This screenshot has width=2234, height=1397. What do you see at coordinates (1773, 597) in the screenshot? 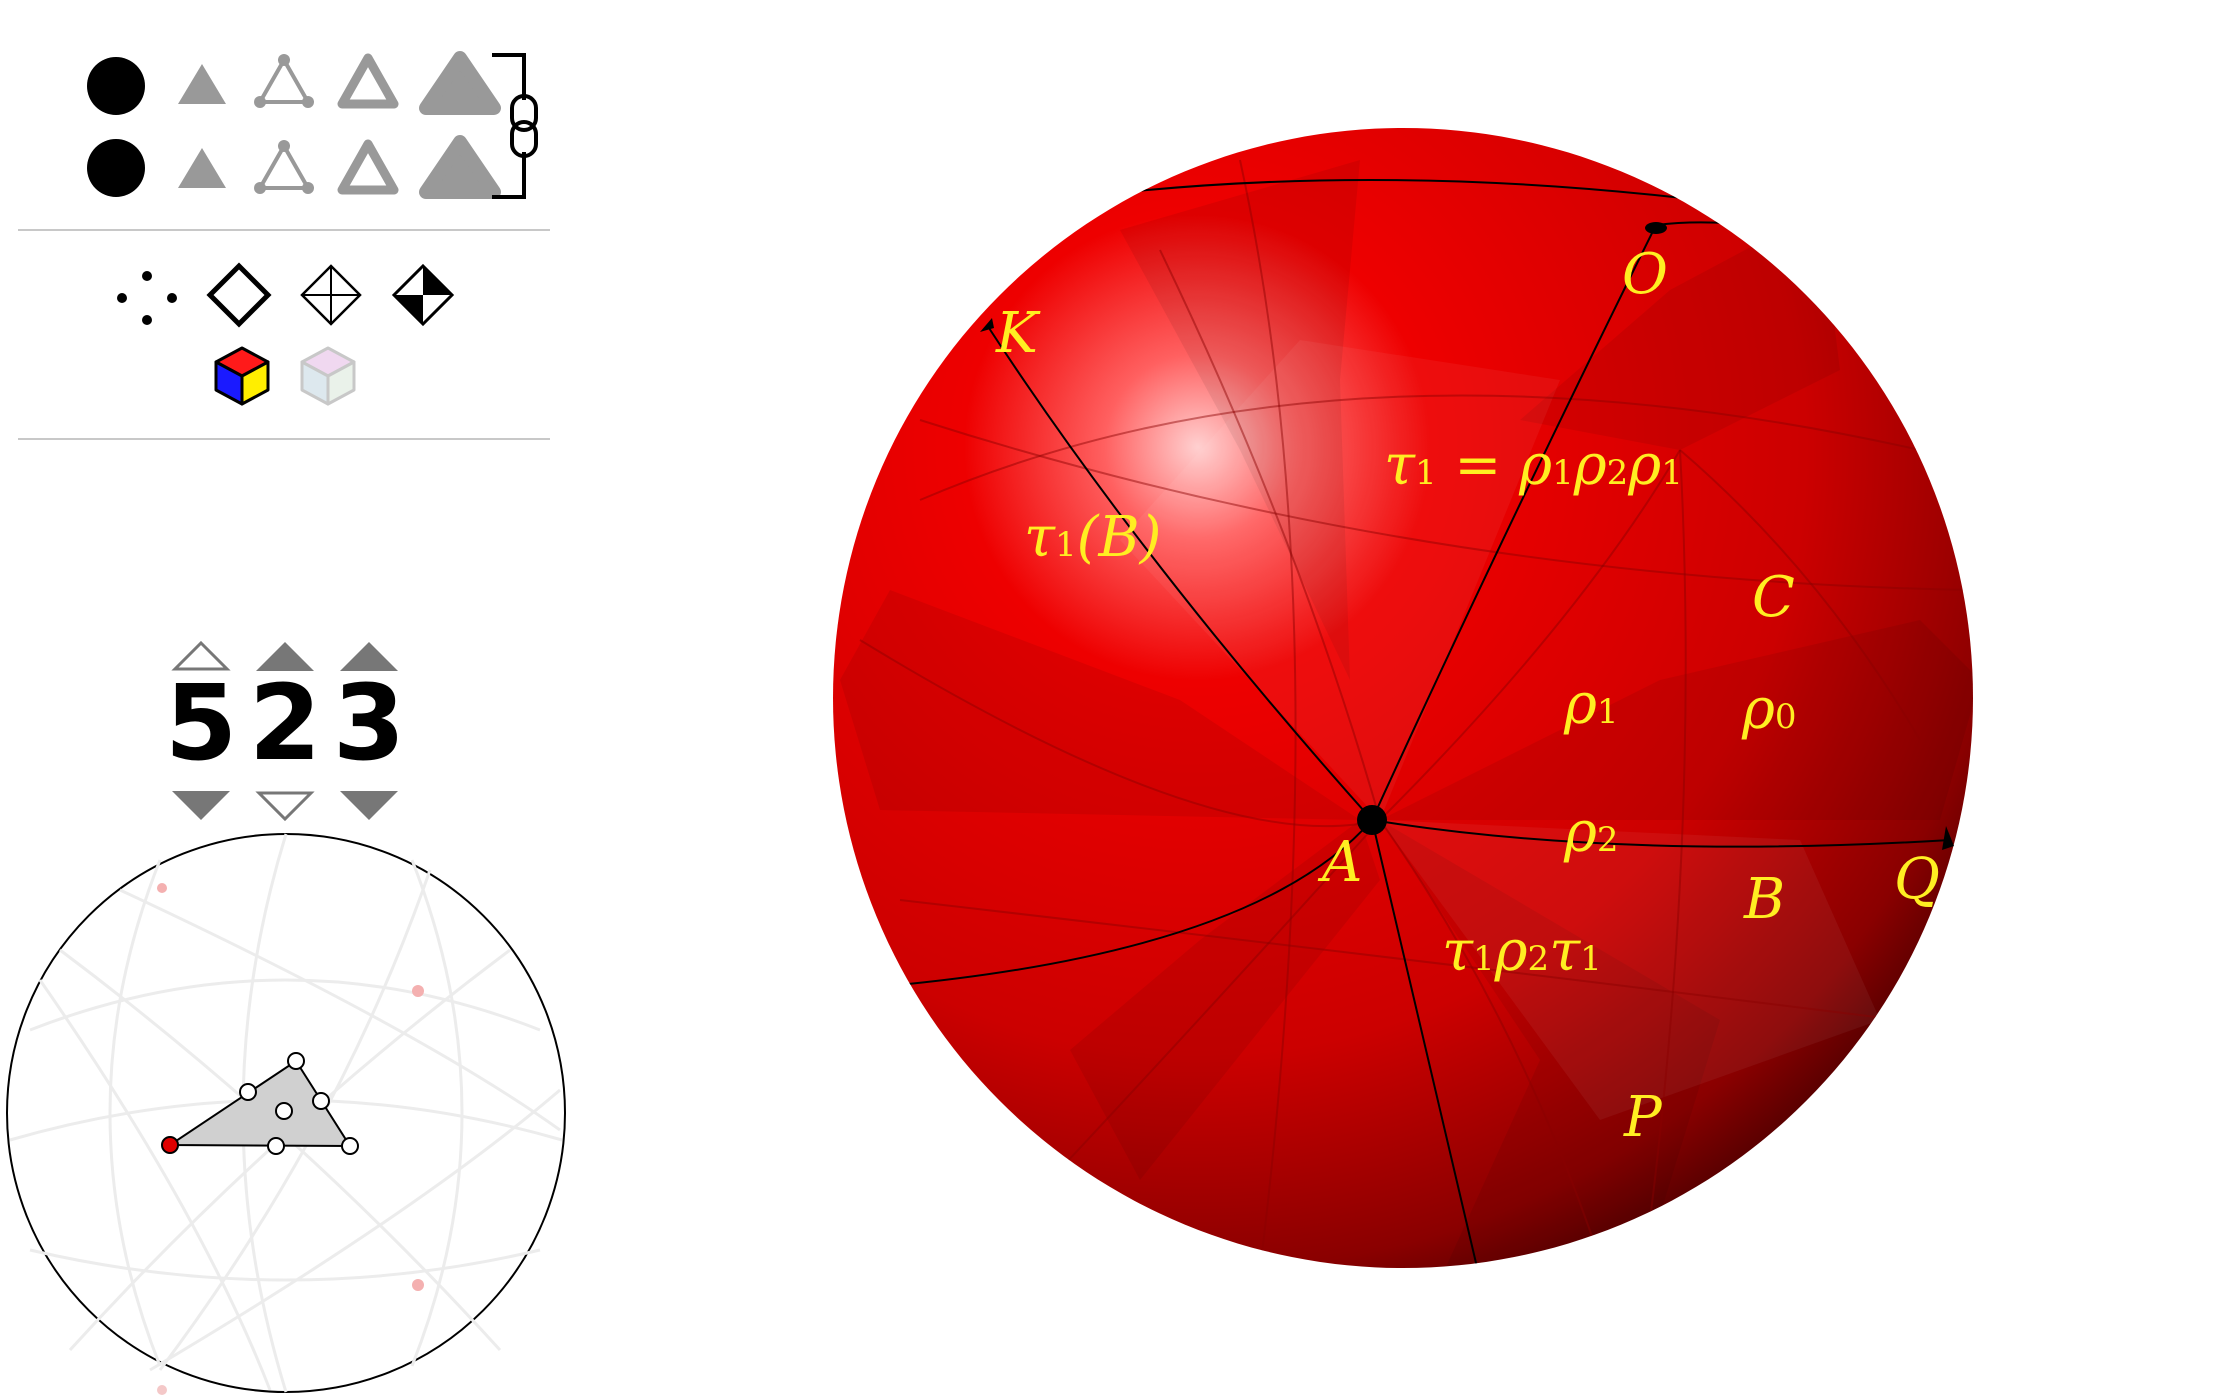
I see `label-C: C` at bounding box center [1773, 597].